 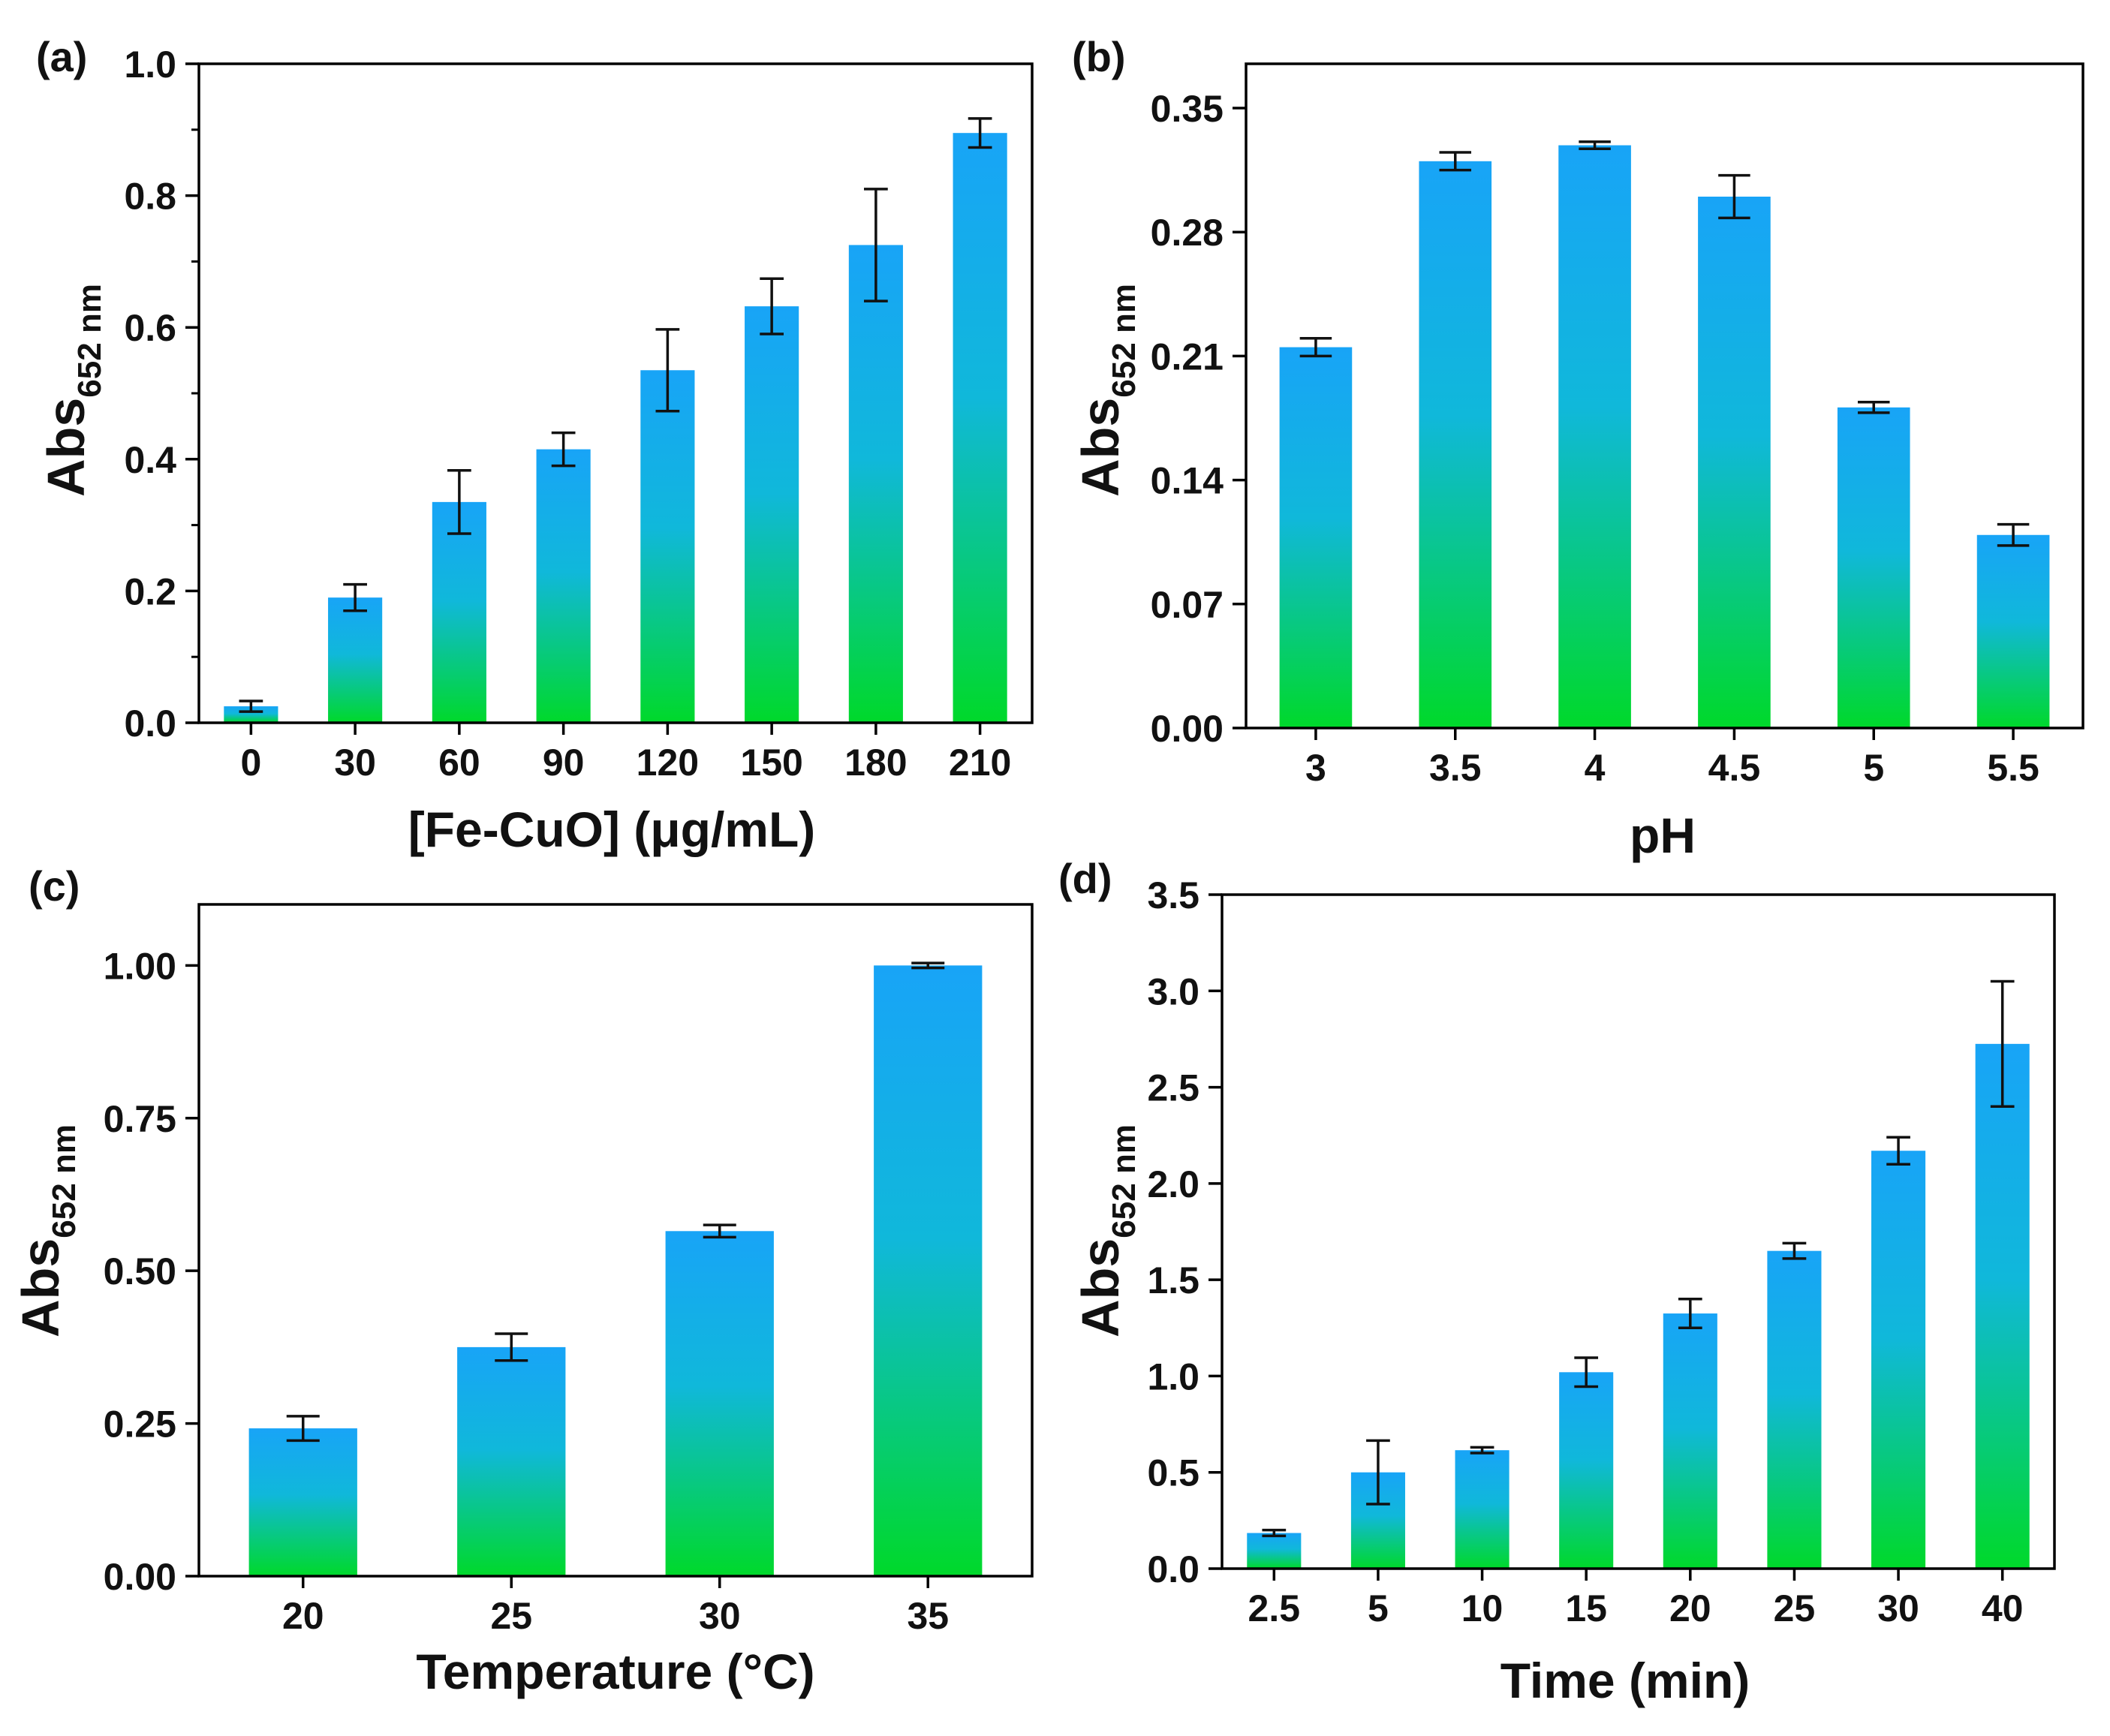 I want to click on y-tick-label-a-2: 0.4, so click(x=150, y=460).